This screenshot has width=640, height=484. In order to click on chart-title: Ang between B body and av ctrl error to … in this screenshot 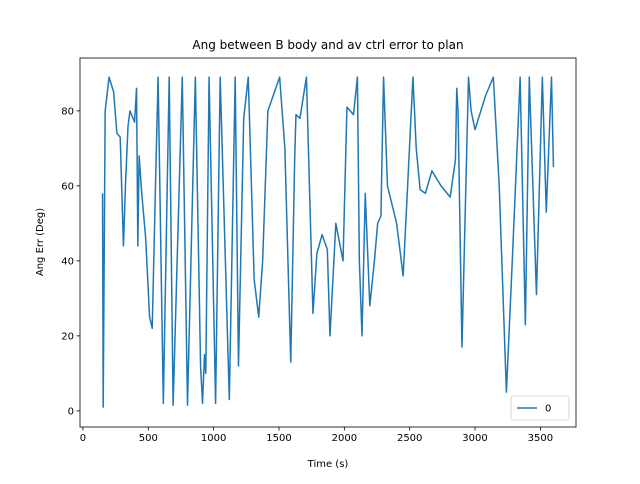, I will do `click(327, 45)`.